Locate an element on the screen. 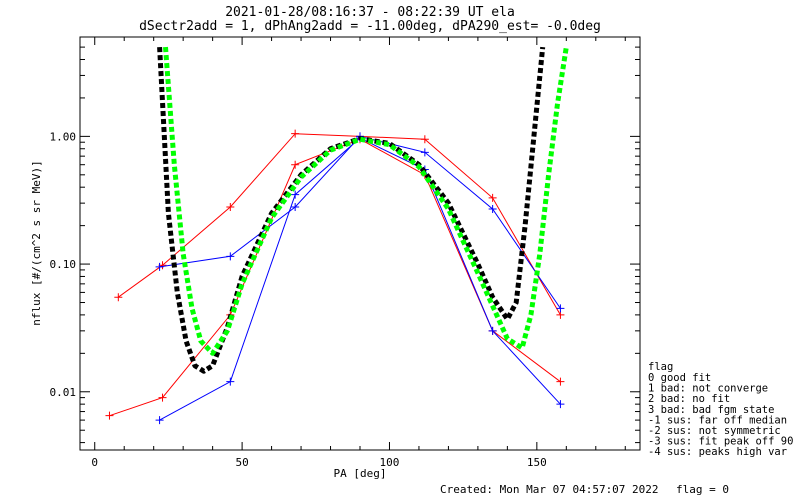 The image size is (800, 500). legend-title: flag is located at coordinates (660, 367).